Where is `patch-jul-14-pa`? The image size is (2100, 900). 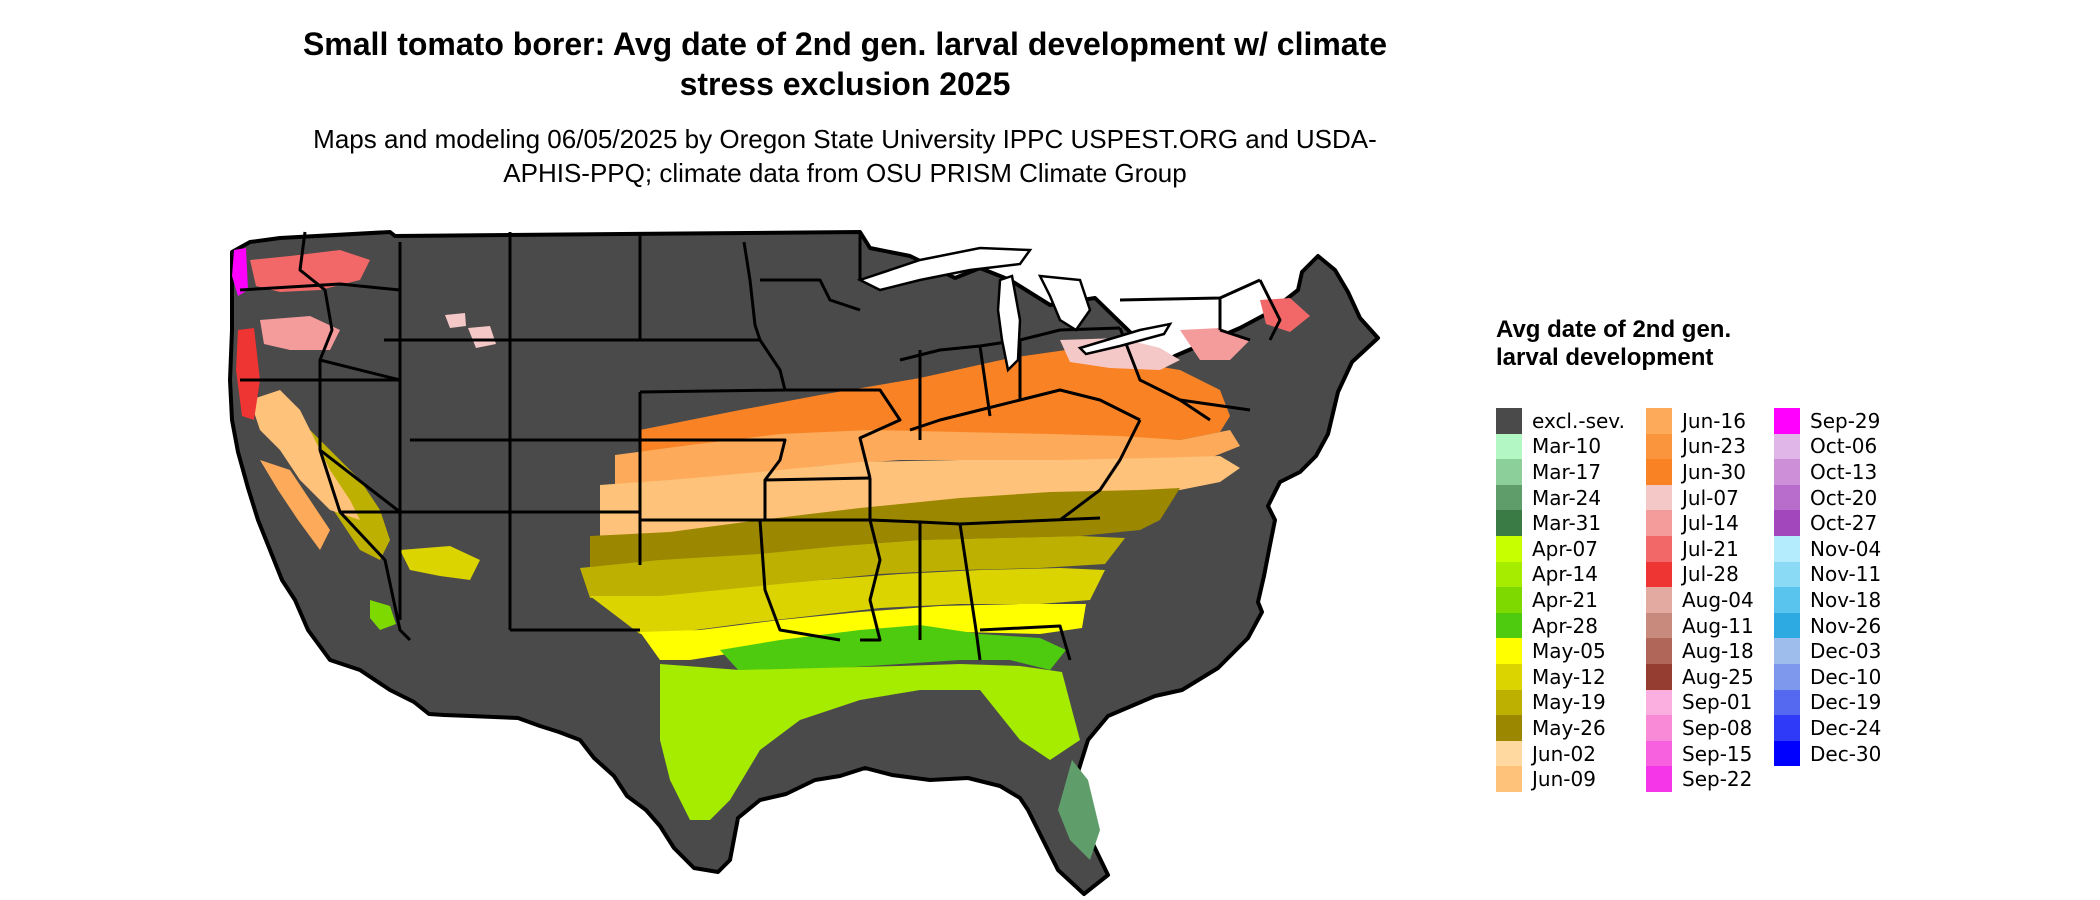 patch-jul-14-pa is located at coordinates (1215, 344).